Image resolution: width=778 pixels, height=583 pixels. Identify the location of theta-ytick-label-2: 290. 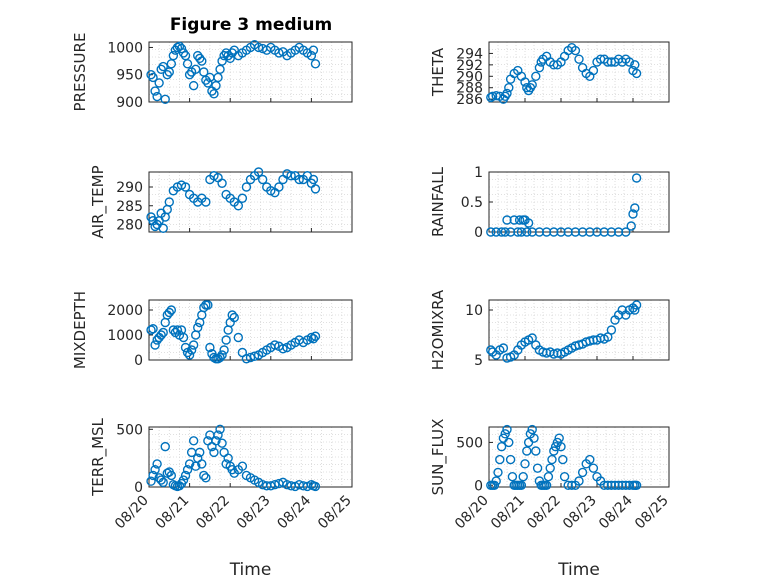
(469, 77).